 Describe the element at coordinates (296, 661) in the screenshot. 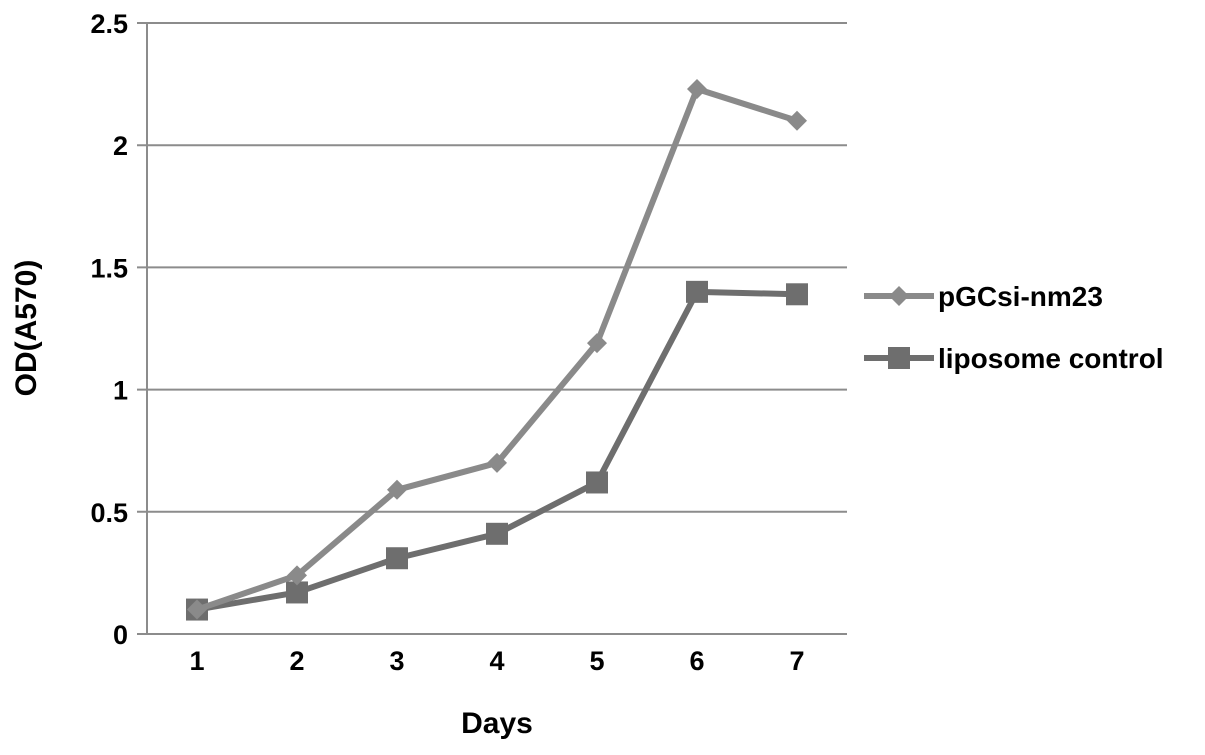

I see `x-tick-label: 2` at that location.